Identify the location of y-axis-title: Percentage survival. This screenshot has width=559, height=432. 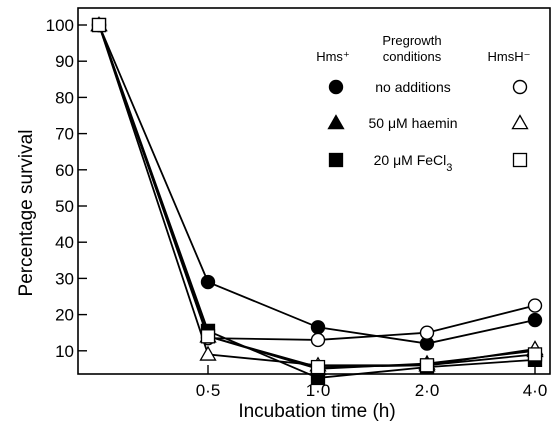
(26, 213).